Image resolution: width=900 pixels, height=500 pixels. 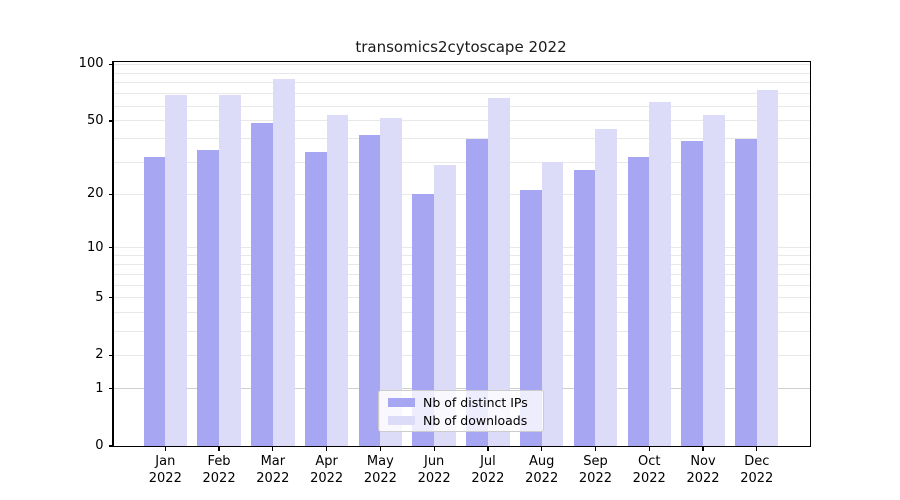 What do you see at coordinates (488, 449) in the screenshot?
I see `x-tick-jul` at bounding box center [488, 449].